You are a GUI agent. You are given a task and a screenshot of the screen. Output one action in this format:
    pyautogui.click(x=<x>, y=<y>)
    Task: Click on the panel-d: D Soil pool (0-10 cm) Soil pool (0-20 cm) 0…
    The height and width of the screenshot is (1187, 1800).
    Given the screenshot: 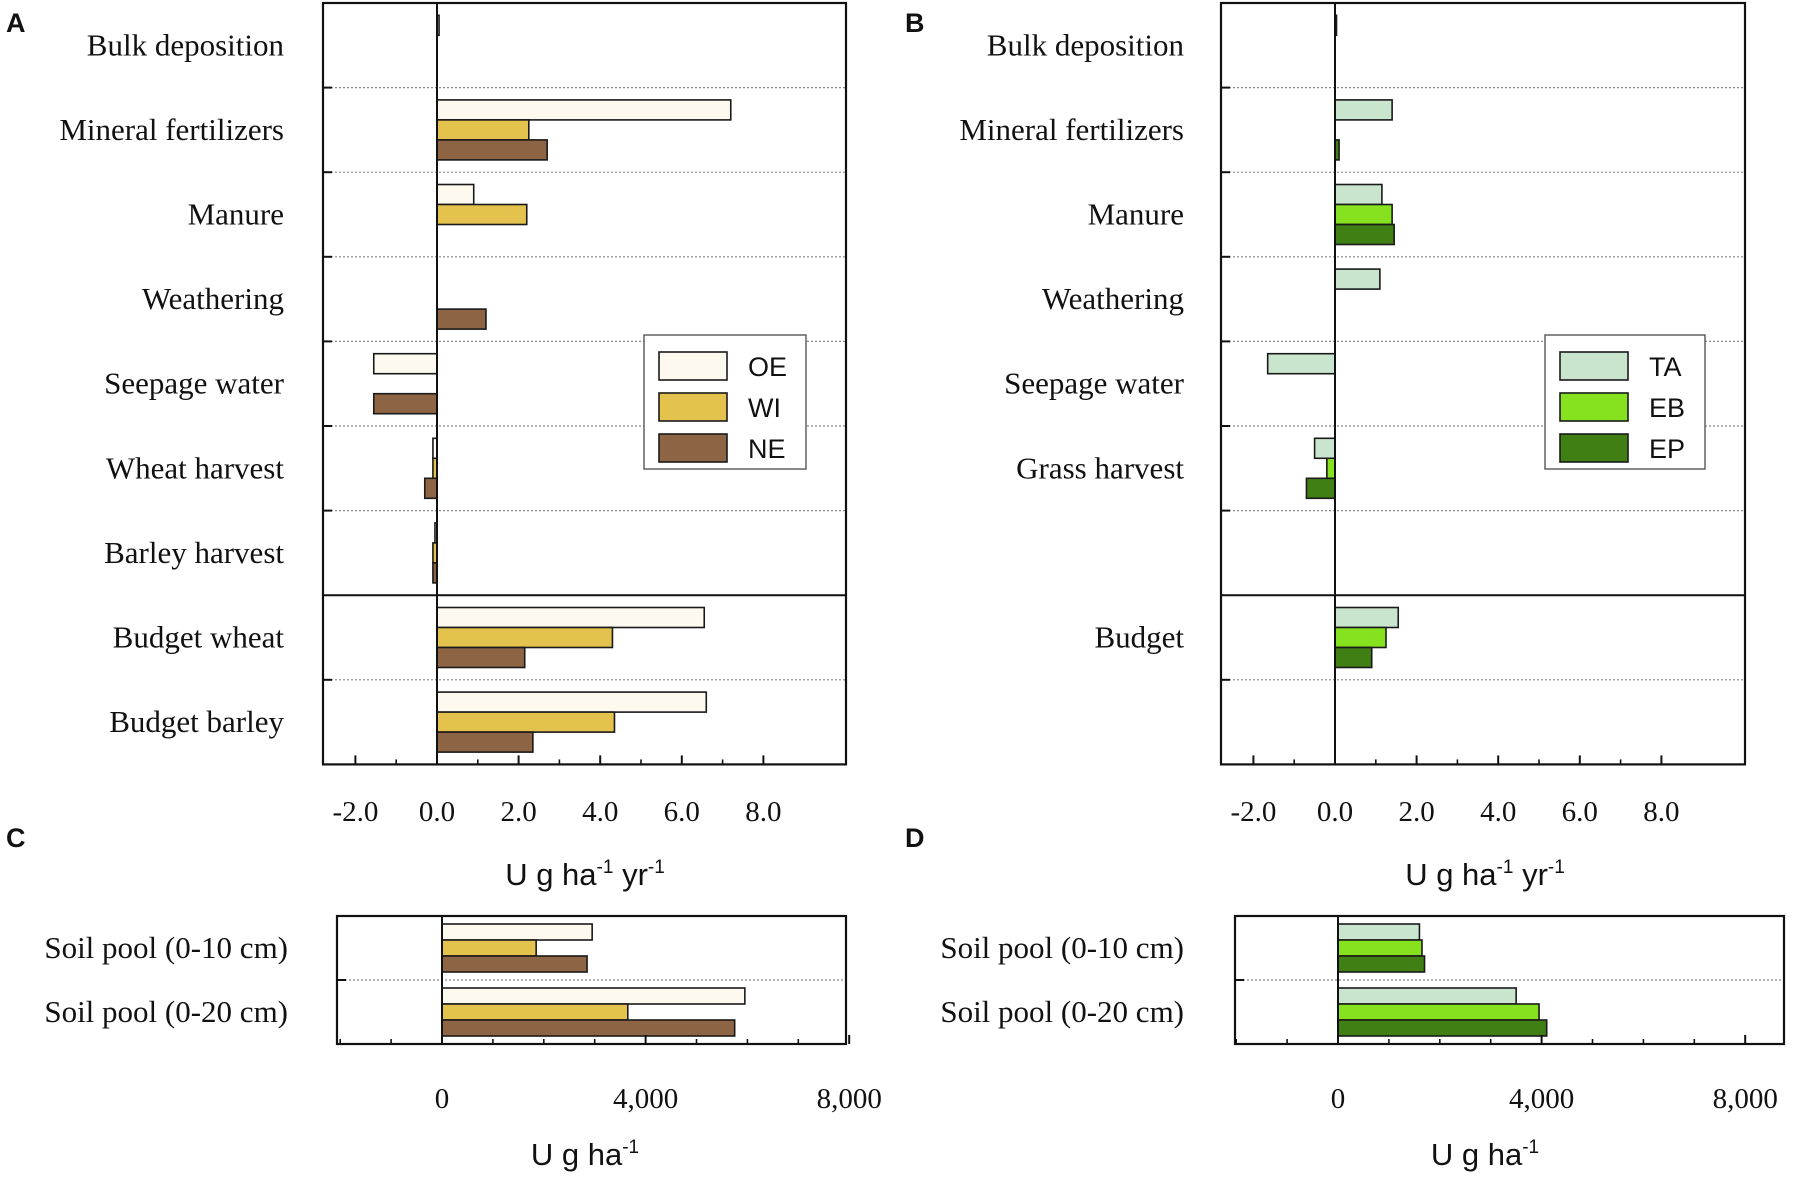 What is the action you would take?
    pyautogui.click(x=1345, y=997)
    